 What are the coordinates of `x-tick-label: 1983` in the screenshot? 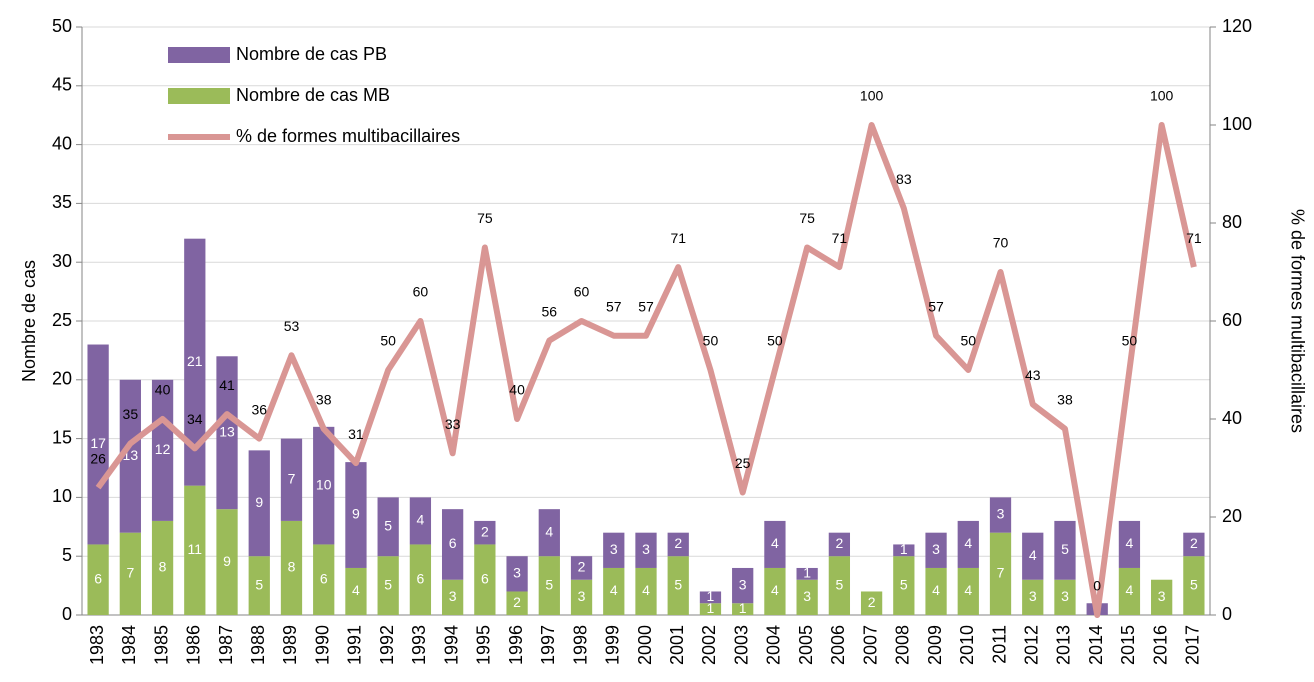 It's located at (97, 645).